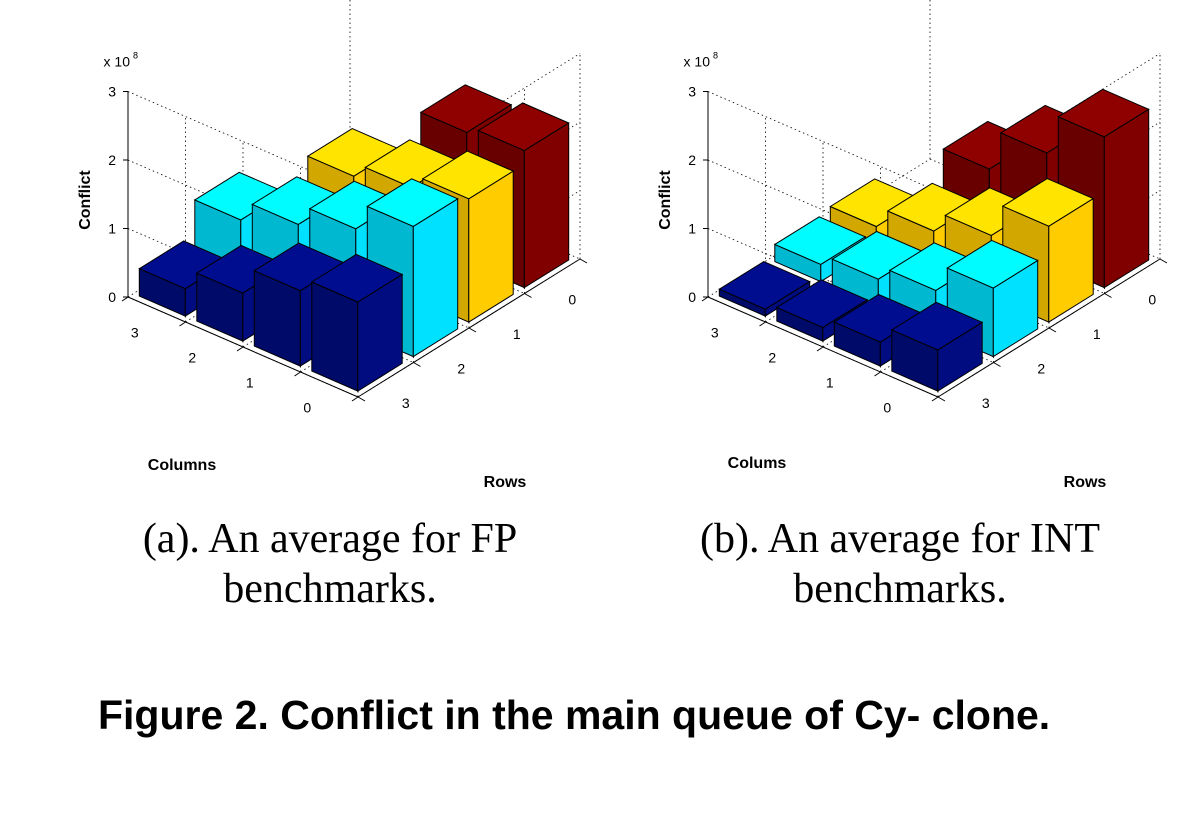 The height and width of the screenshot is (818, 1196). Describe the element at coordinates (900, 589) in the screenshot. I see `subcaption-int-line2: benchmarks.` at that location.